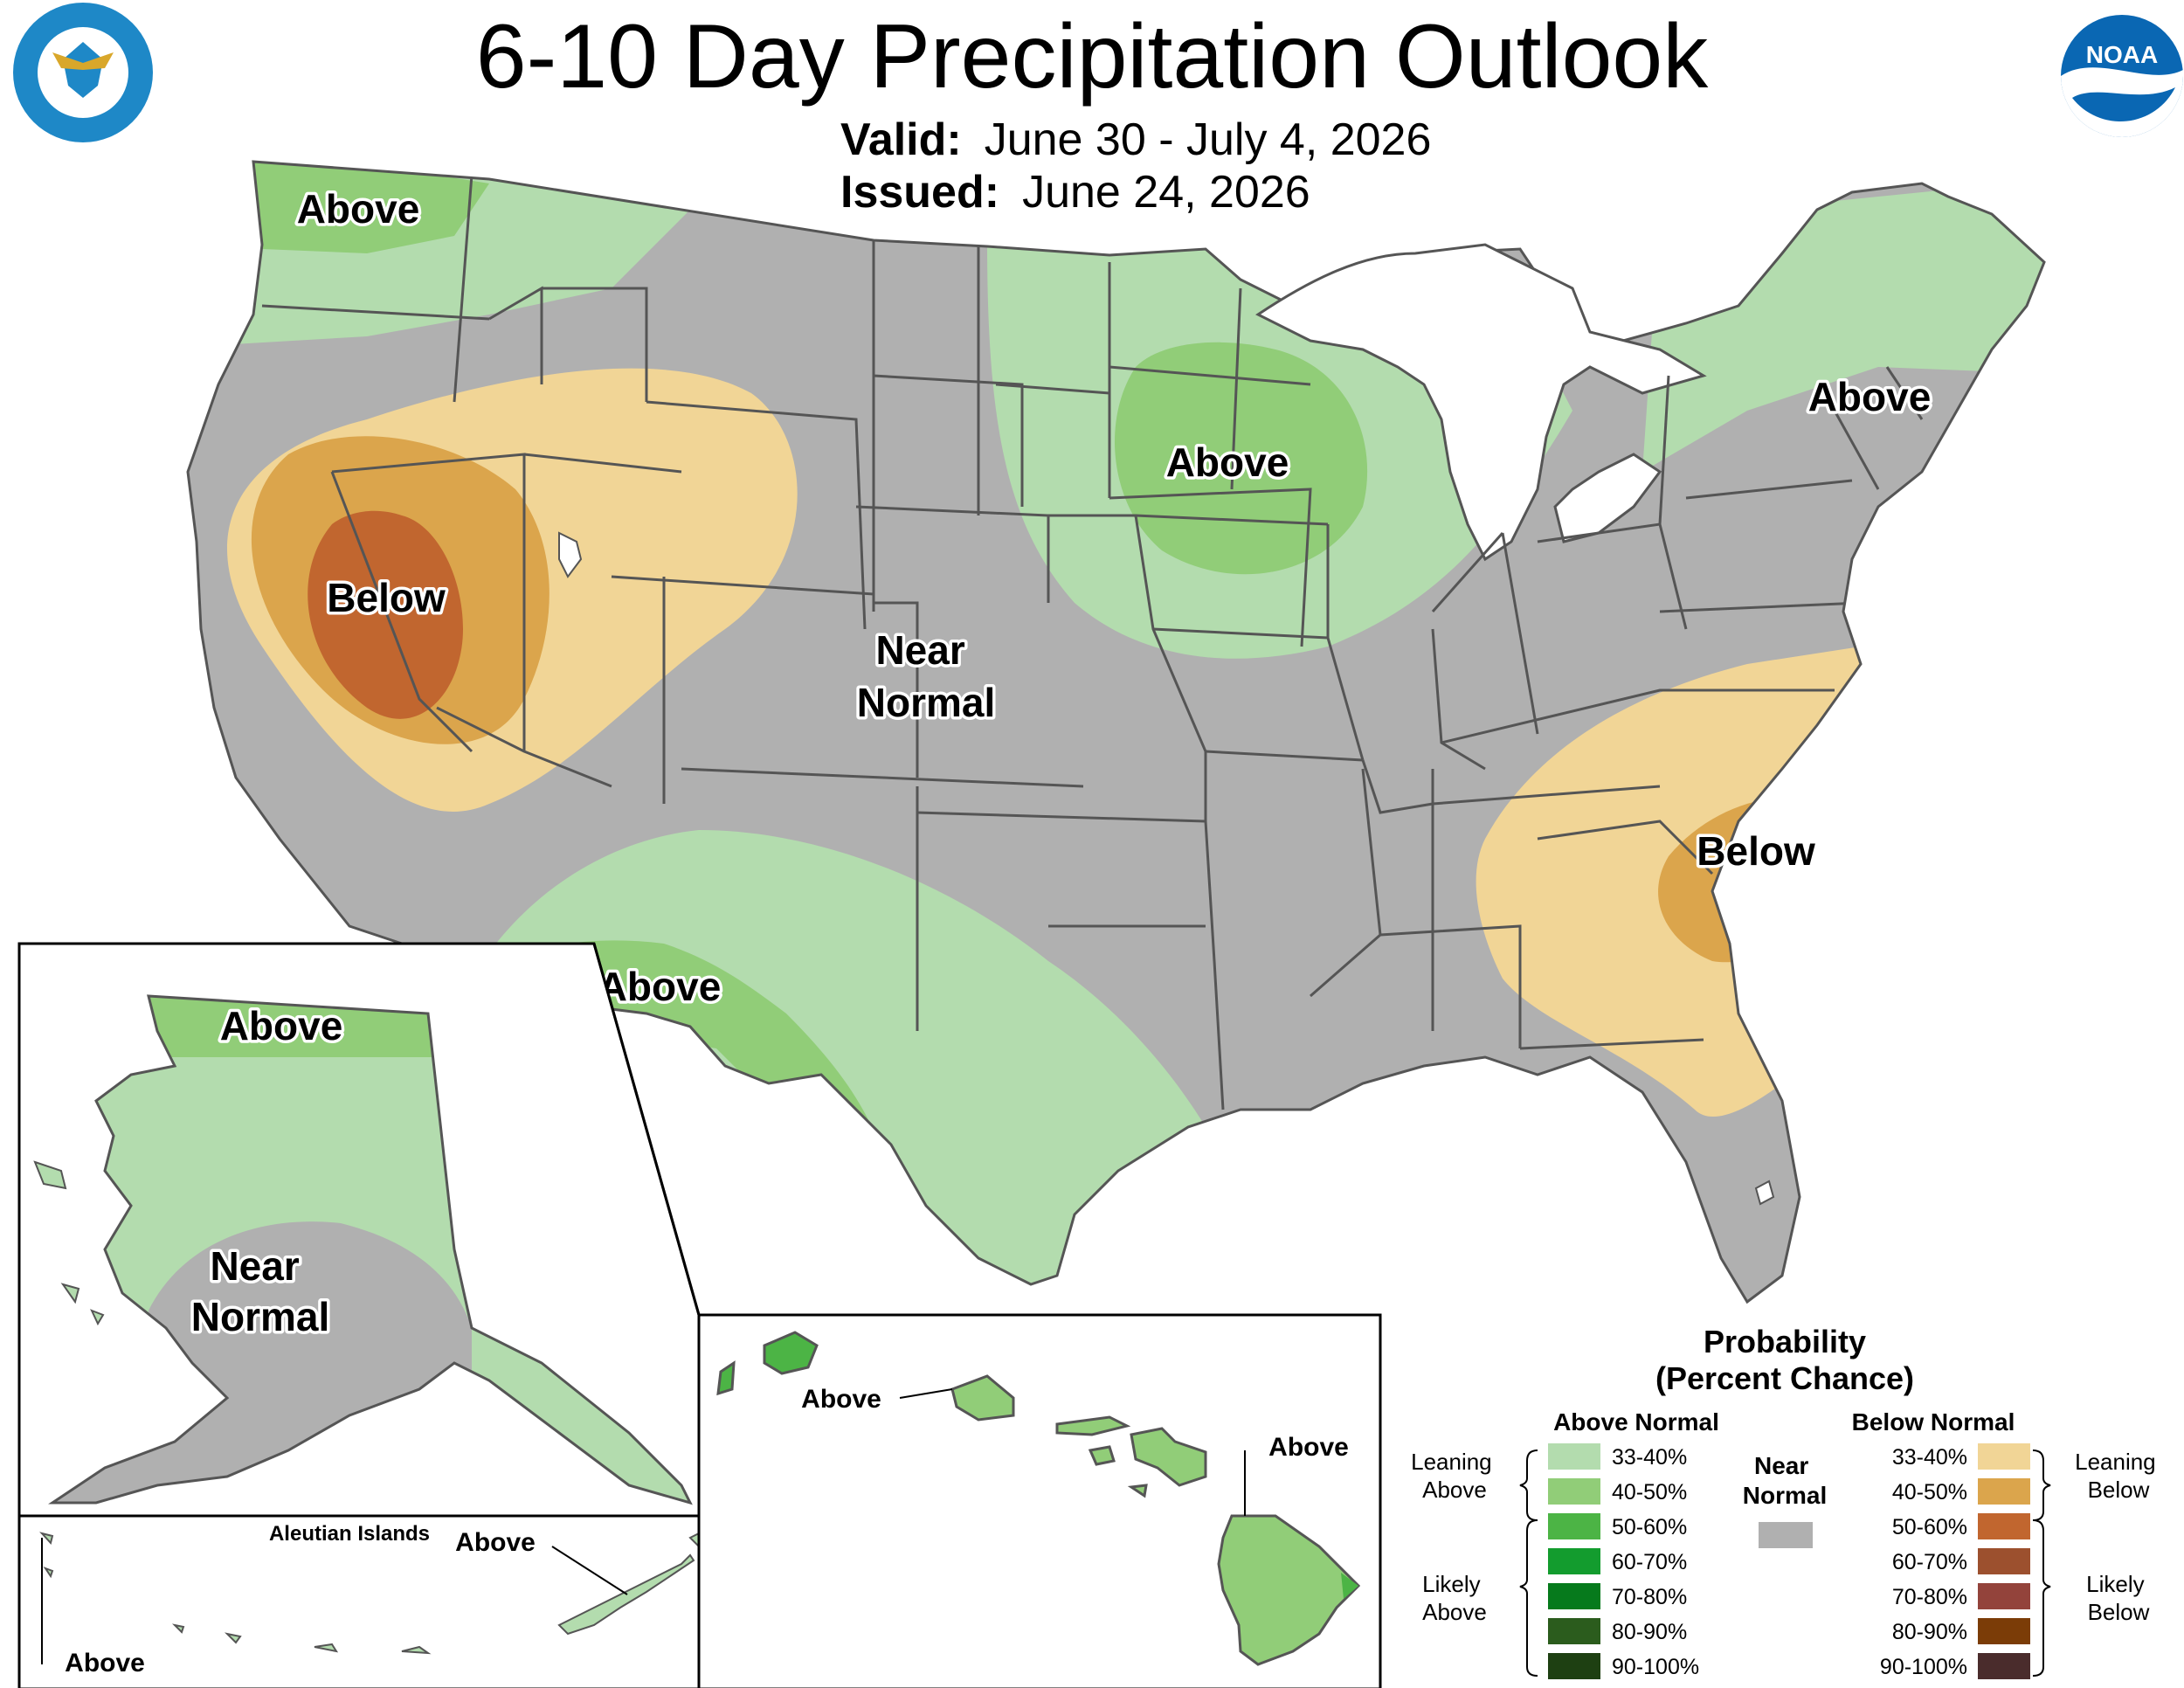 The width and height of the screenshot is (2184, 1688). Describe the element at coordinates (589, 1570) in the screenshot. I see `aleutian-east-leader` at that location.